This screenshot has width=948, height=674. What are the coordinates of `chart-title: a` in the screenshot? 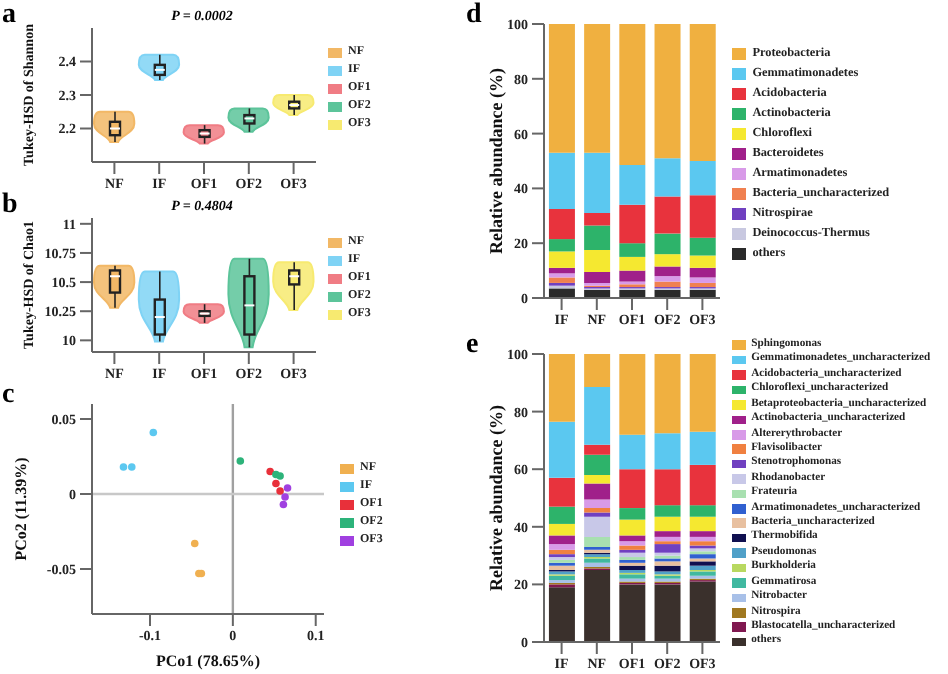 It's located at (9, 16).